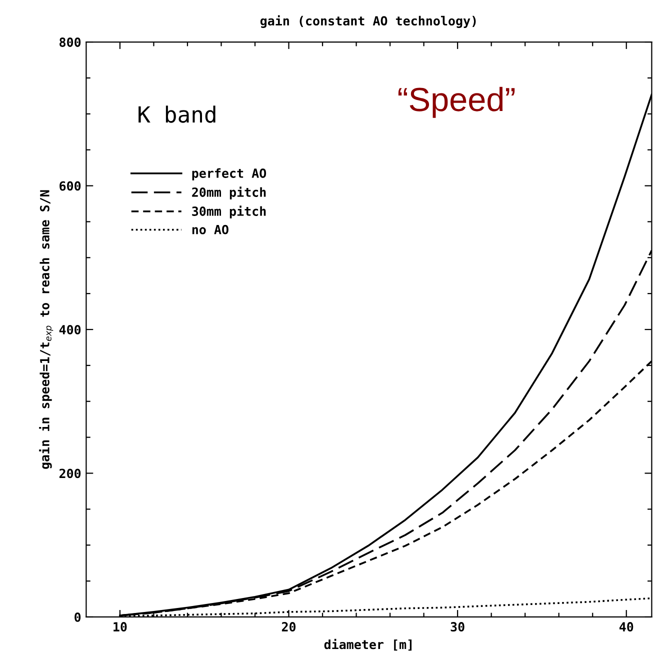 The image size is (653, 667). Describe the element at coordinates (70, 42) in the screenshot. I see `y-tick-label: 800` at that location.